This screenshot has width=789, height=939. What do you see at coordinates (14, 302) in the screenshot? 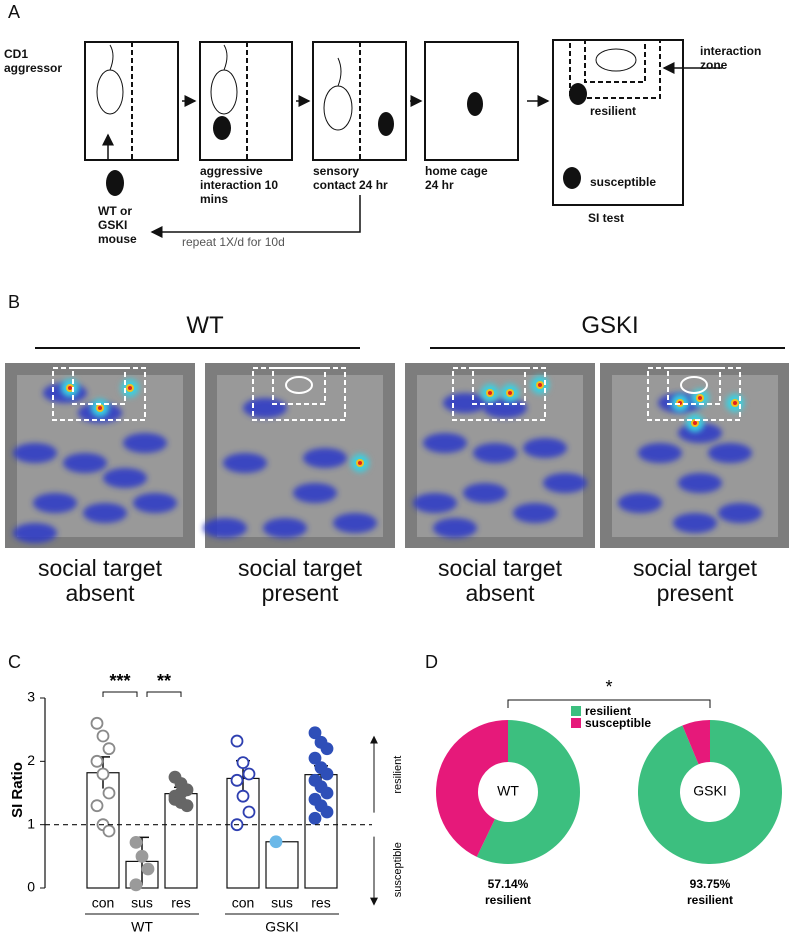
I see `panel-label: B` at bounding box center [14, 302].